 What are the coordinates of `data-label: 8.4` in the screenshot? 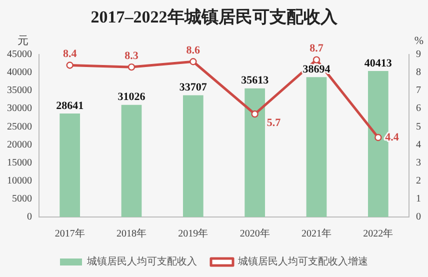 It's located at (70, 54).